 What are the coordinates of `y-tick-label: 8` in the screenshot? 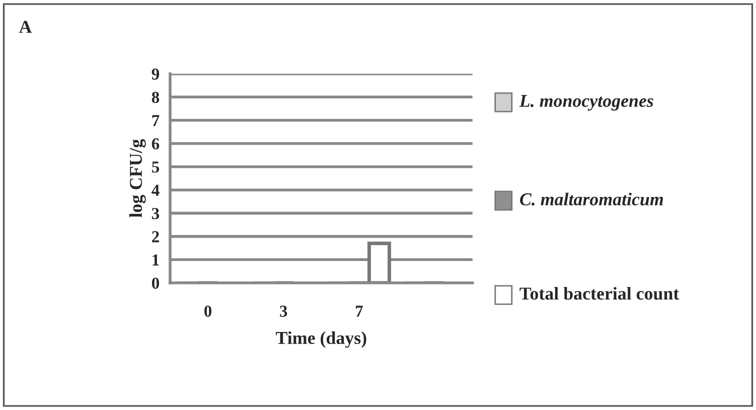 It's located at (156, 97).